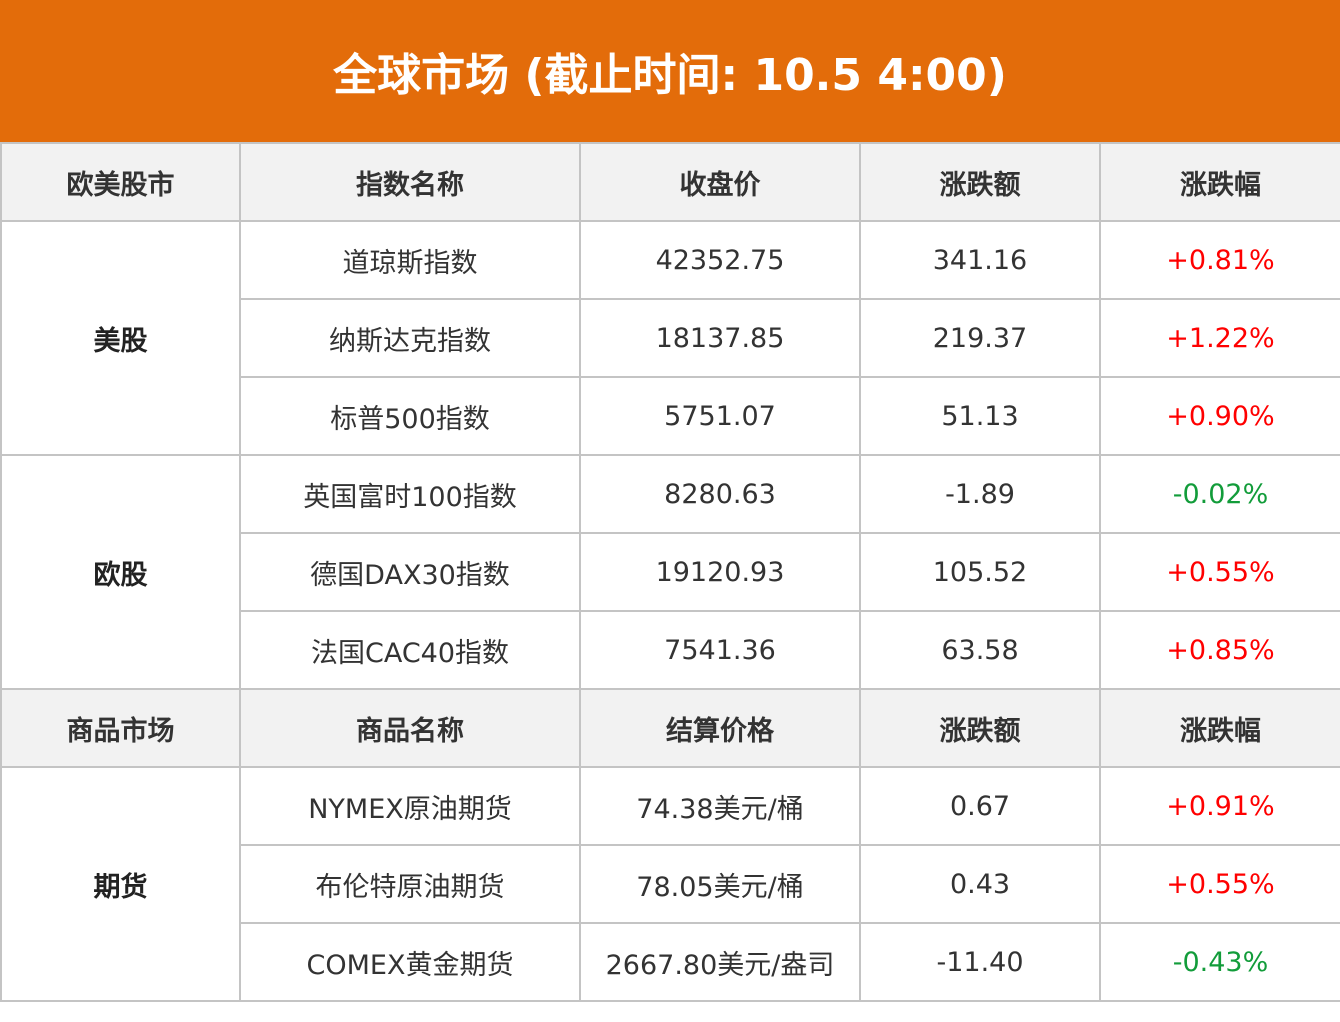  Describe the element at coordinates (120, 182) in the screenshot. I see `column-header: 欧美股市` at that location.